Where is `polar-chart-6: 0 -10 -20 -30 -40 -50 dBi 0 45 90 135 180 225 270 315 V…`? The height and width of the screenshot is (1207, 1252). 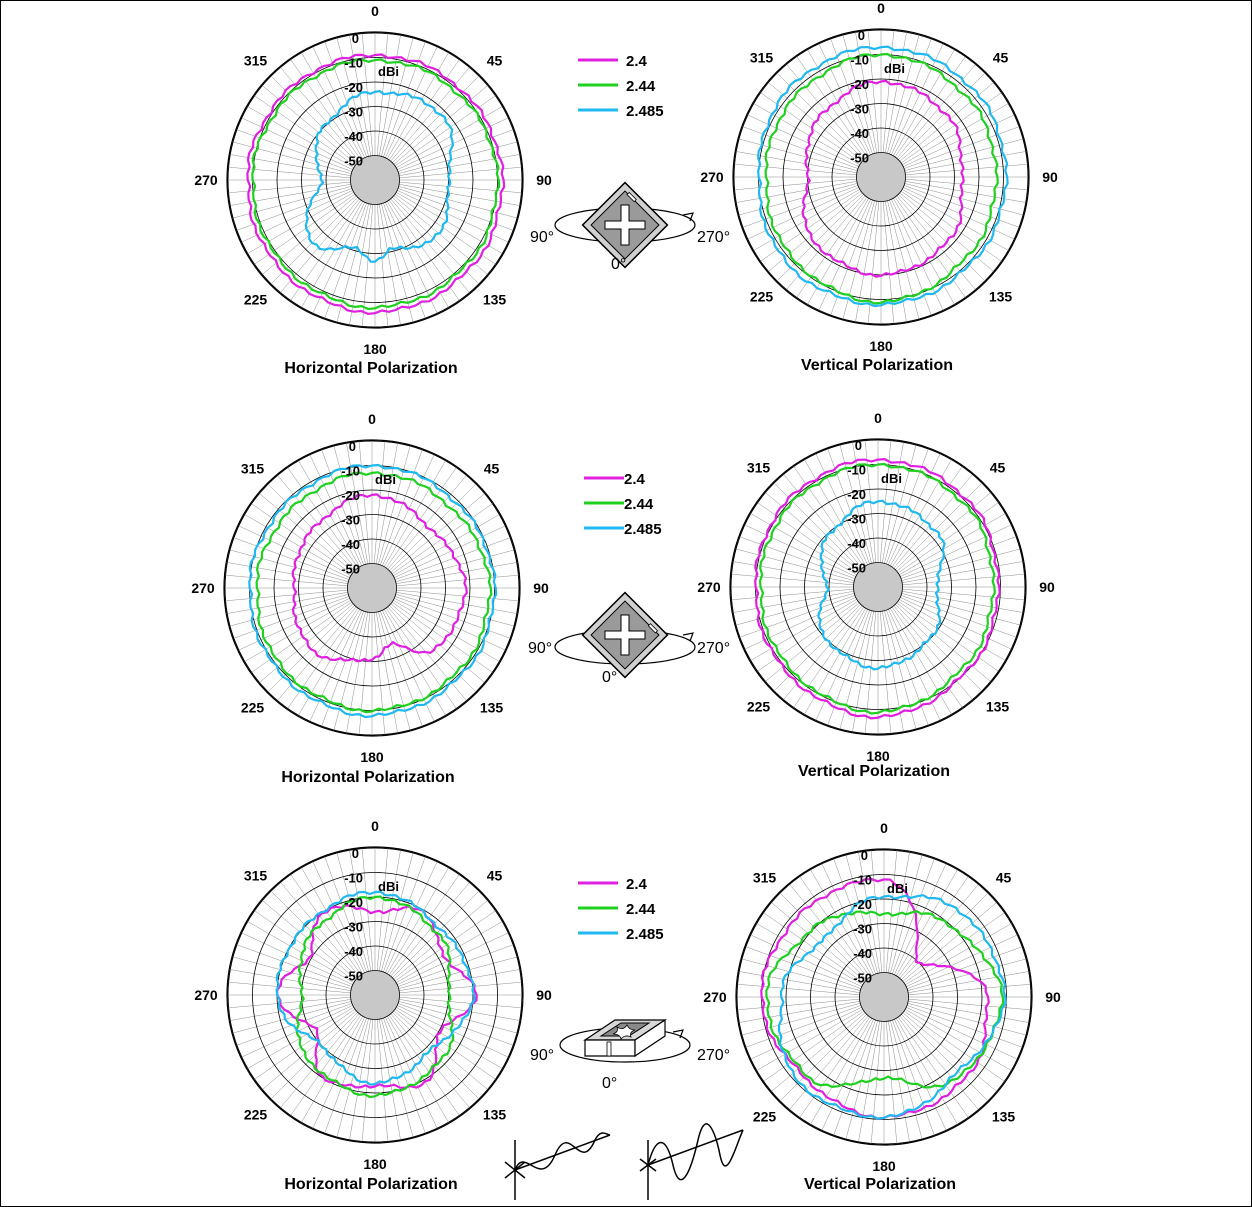 polar-chart-6: 0 -10 -20 -30 -40 -50 dBi 0 45 90 135 180 225 270 315 V… is located at coordinates (882, 1006).